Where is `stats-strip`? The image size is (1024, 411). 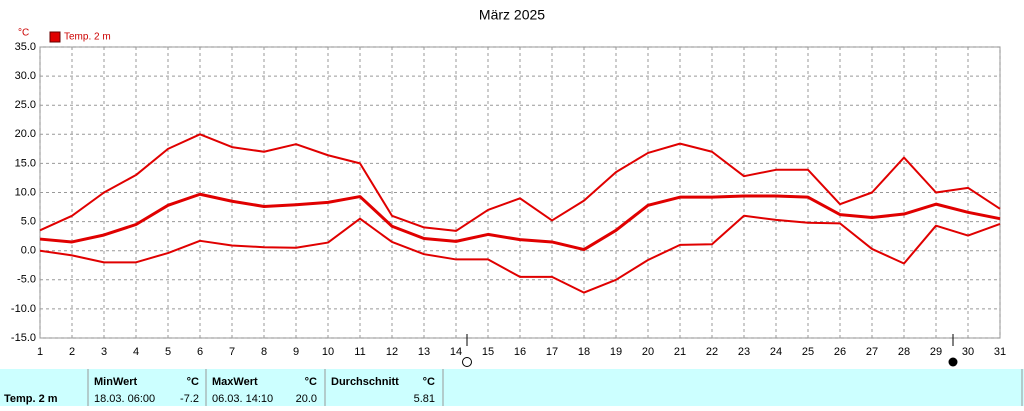 stats-strip is located at coordinates (512, 387).